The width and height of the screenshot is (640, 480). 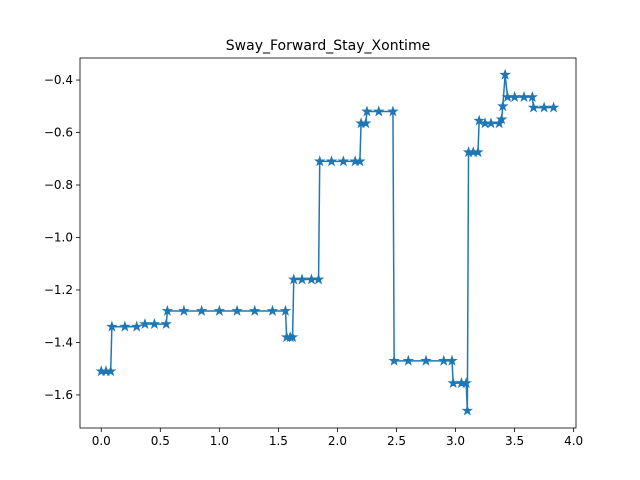 I want to click on x-tick-label: 2.0, so click(x=337, y=441).